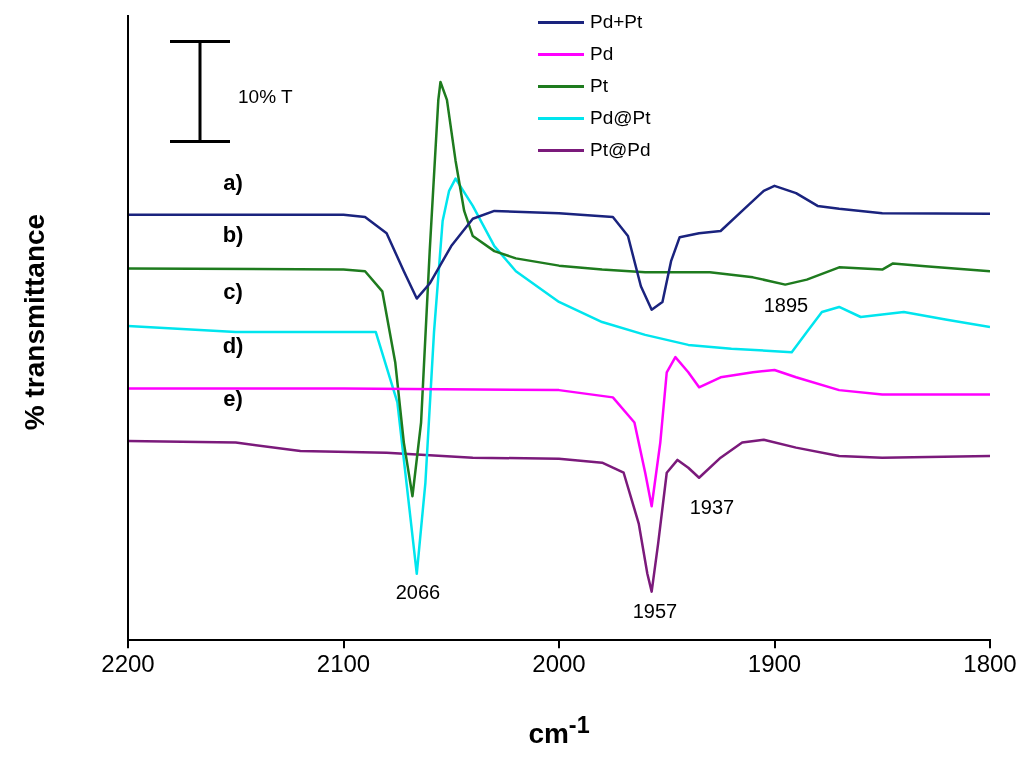 The image size is (1033, 761). I want to click on legend-label: Pd+Pt, so click(616, 22).